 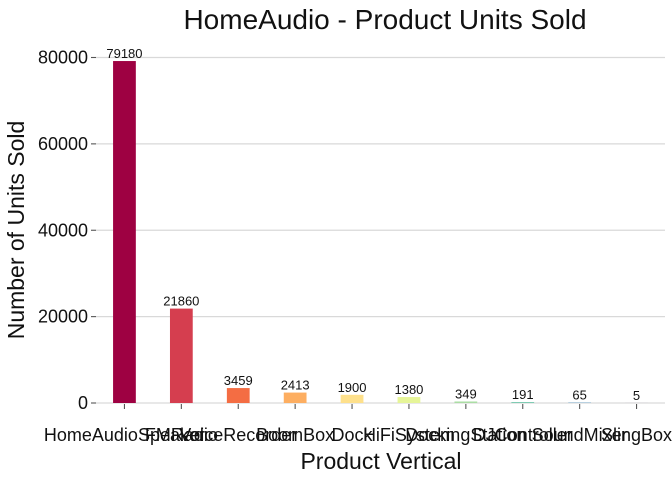 I want to click on y-tick-label: 20000, so click(x=63, y=317).